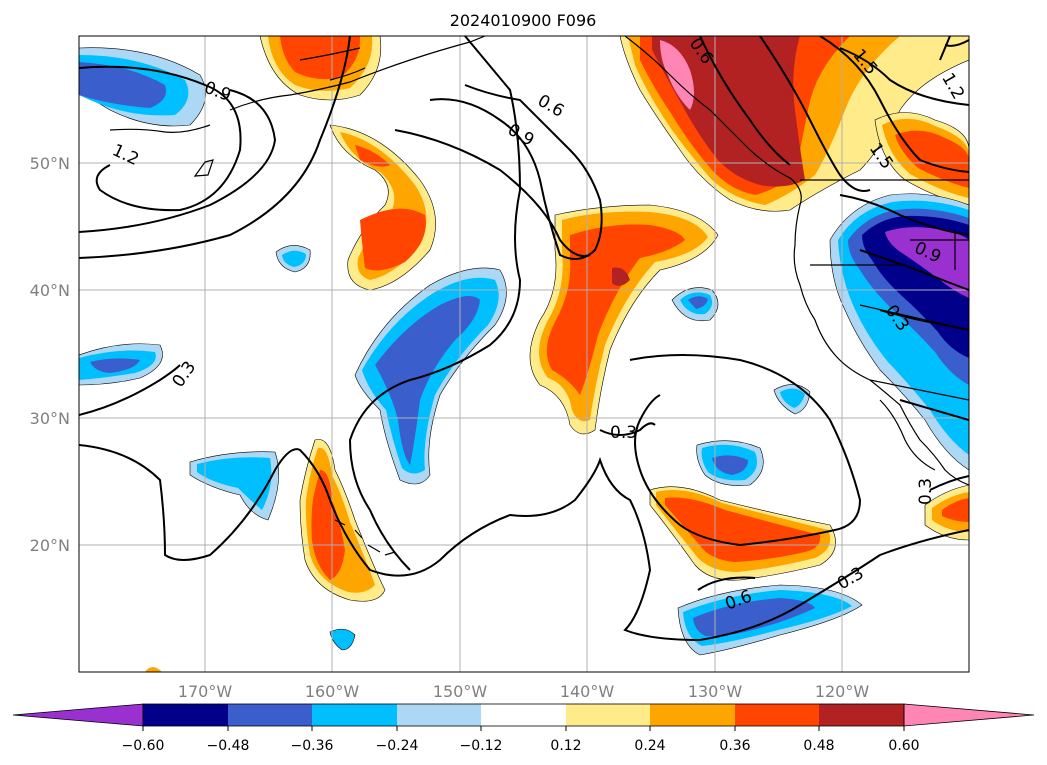 The width and height of the screenshot is (1047, 765). What do you see at coordinates (397, 746) in the screenshot?
I see `colorbar-tick-label: −0.24` at bounding box center [397, 746].